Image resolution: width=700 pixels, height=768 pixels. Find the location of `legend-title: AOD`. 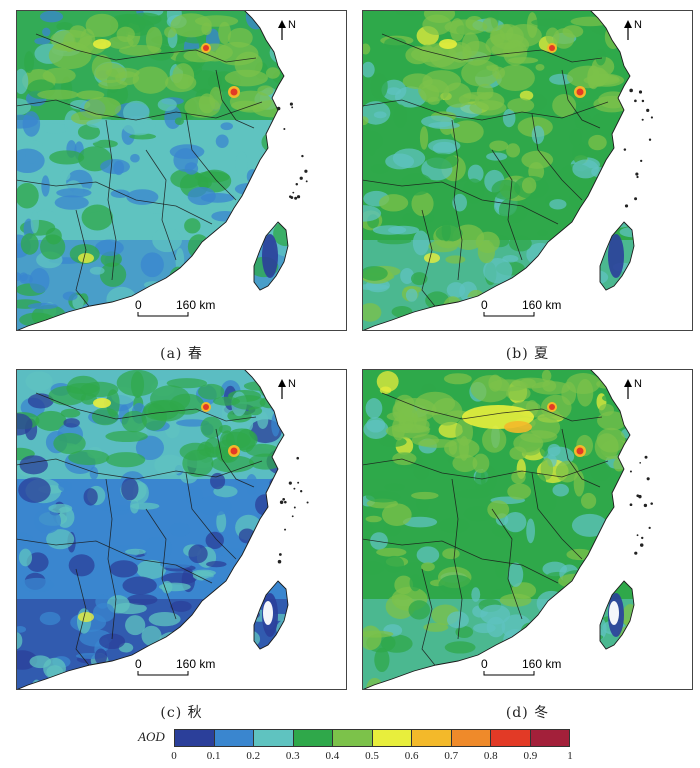

legend-title: AOD is located at coordinates (151, 736).